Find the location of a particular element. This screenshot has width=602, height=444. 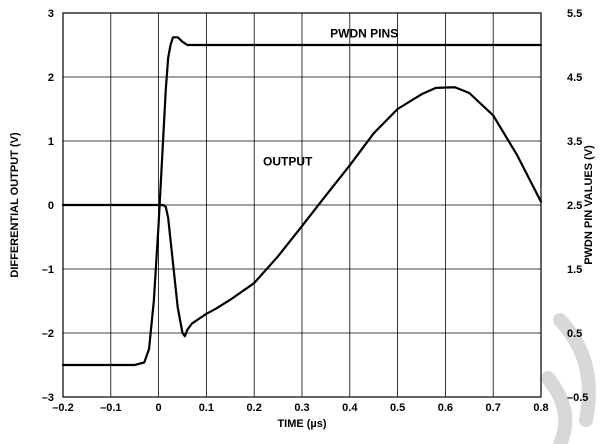

y-tick-label: –1 is located at coordinates (48, 270).